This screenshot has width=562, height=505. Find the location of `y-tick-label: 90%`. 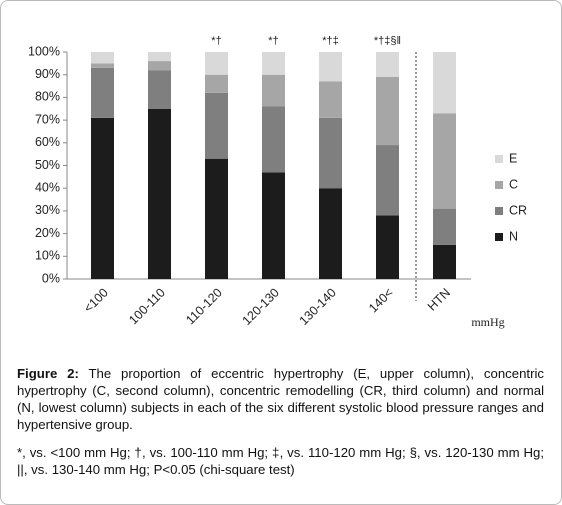

y-tick-label: 90% is located at coordinates (47, 74).